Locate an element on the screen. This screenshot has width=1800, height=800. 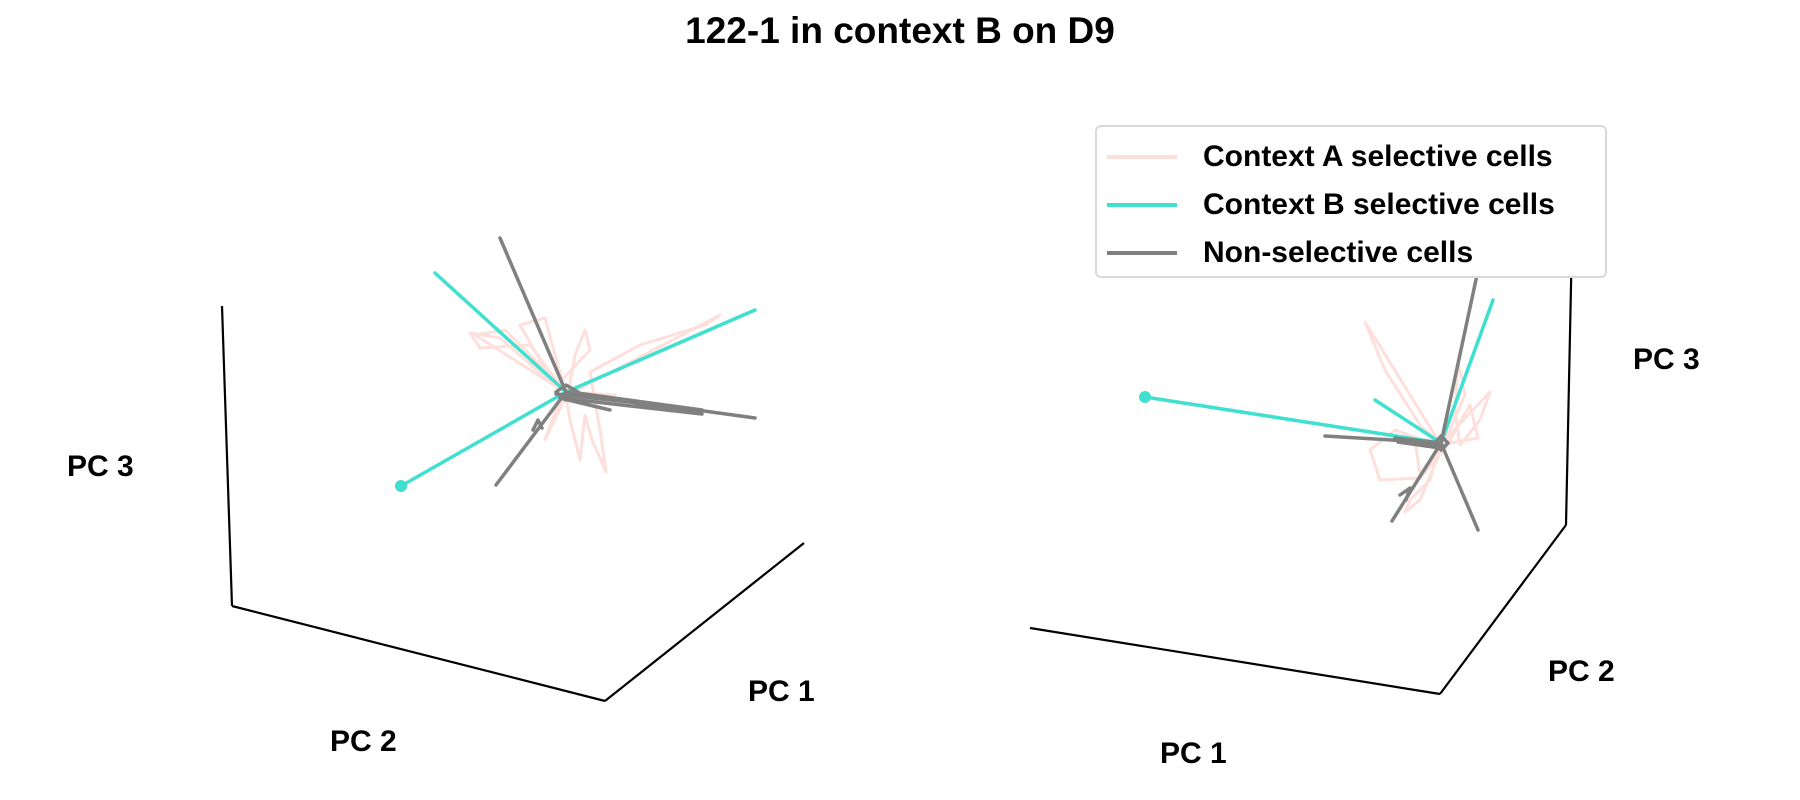
left-x-axis is located at coordinates (704, 622).